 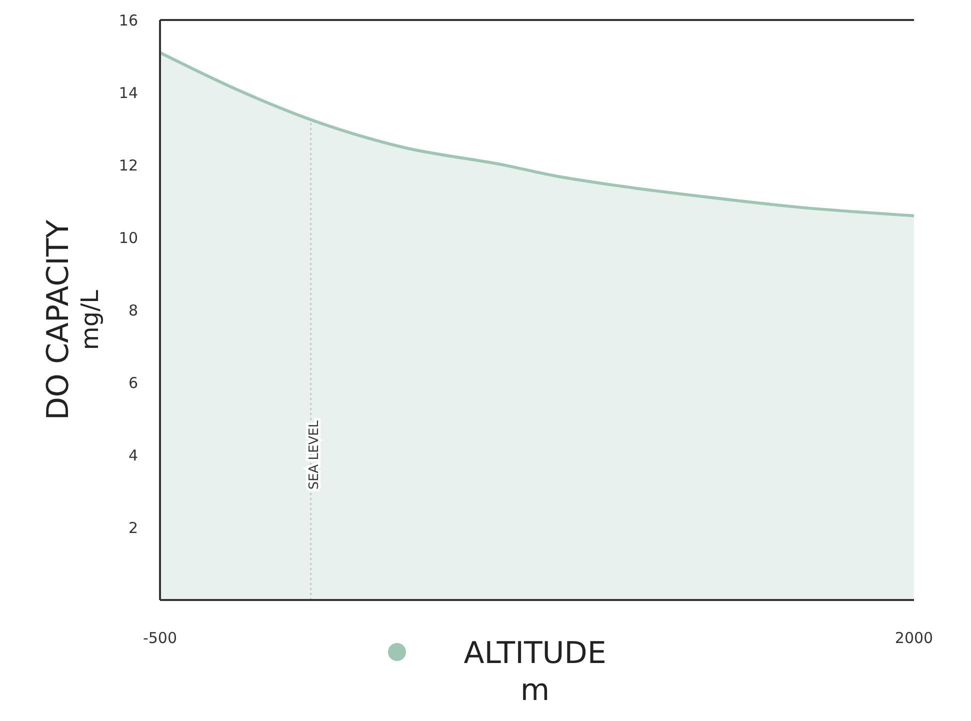 I want to click on y-tick-label: 2, so click(x=133, y=527).